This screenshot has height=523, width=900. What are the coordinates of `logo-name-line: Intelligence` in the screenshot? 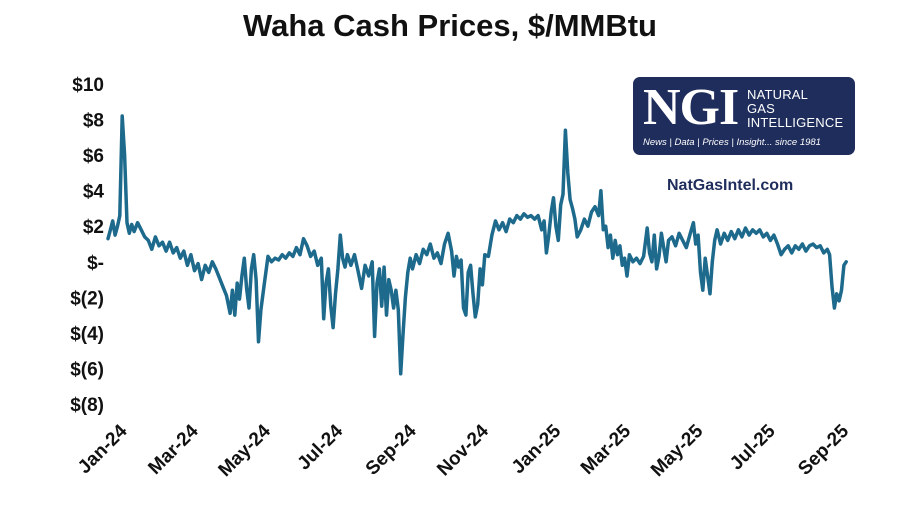 It's located at (795, 122).